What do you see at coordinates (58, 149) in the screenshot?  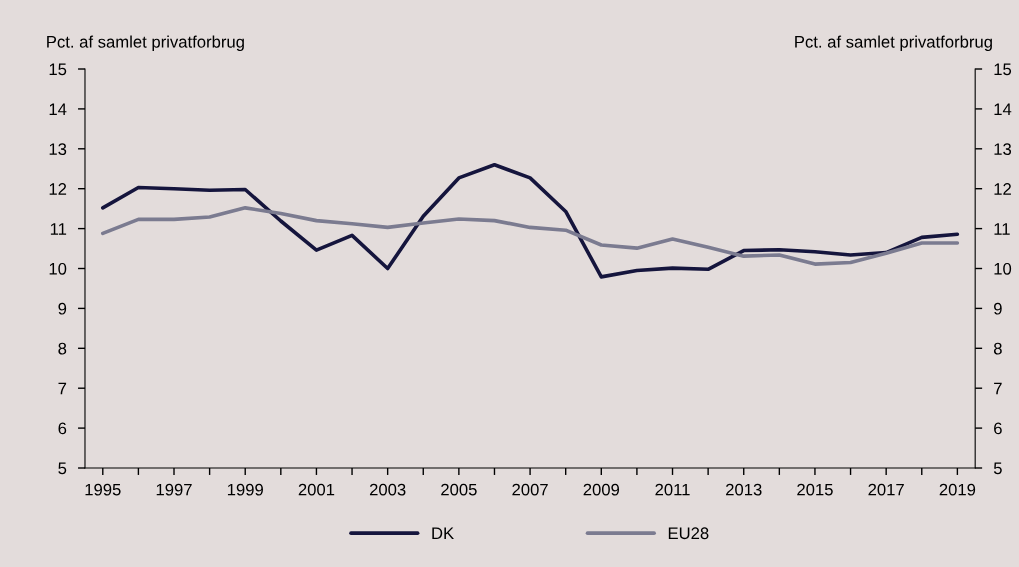 I see `y-tick-label: 13` at bounding box center [58, 149].